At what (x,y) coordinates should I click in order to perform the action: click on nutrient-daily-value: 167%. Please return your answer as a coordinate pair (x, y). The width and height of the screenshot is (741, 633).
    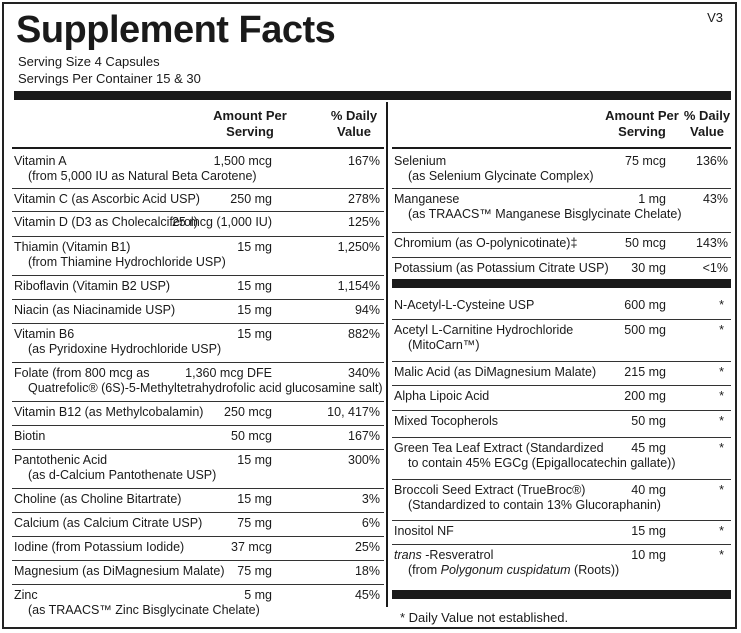
    Looking at the image, I should click on (364, 436).